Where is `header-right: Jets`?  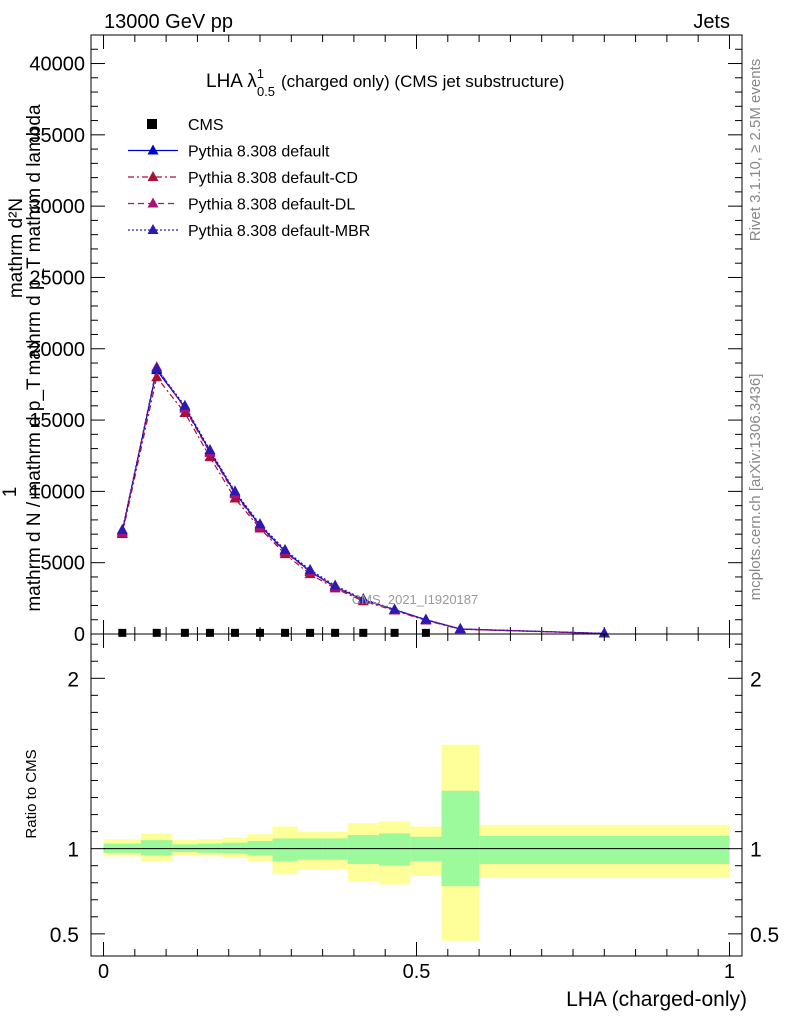 header-right: Jets is located at coordinates (711, 22).